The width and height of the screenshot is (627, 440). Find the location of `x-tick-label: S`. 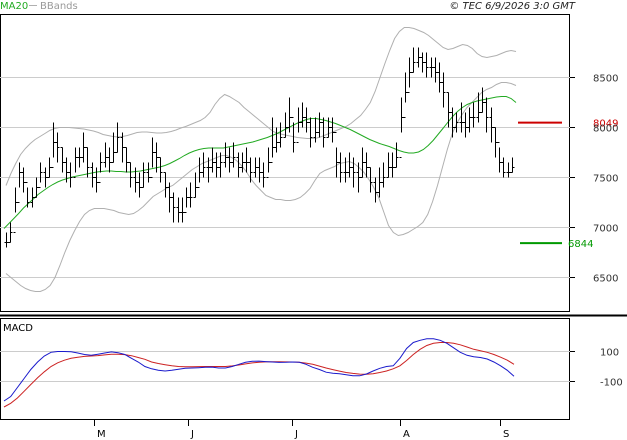

x-tick-label: S is located at coordinates (506, 434).